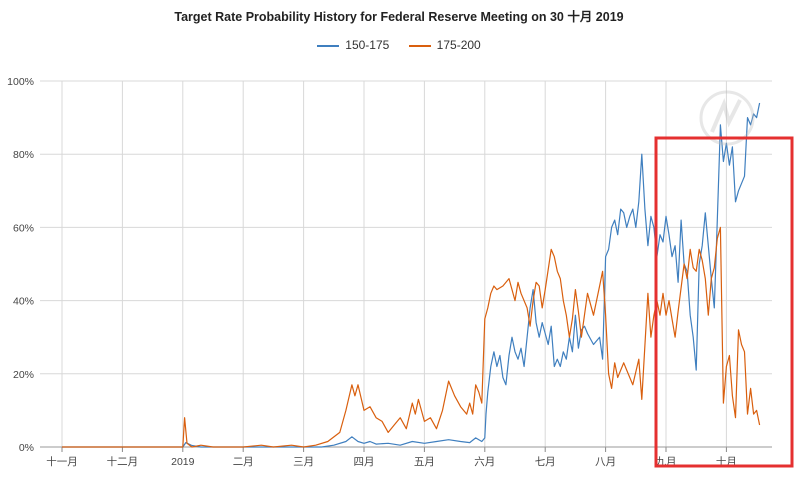 The image size is (798, 481). What do you see at coordinates (23, 302) in the screenshot?
I see `y-tick-label: 40%` at bounding box center [23, 302].